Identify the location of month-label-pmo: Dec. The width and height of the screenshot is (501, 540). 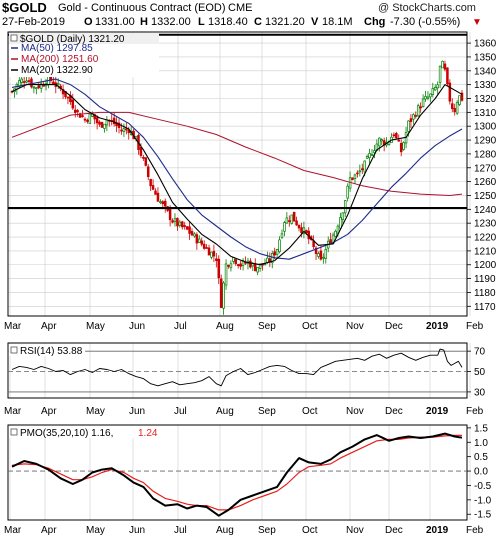
(394, 530).